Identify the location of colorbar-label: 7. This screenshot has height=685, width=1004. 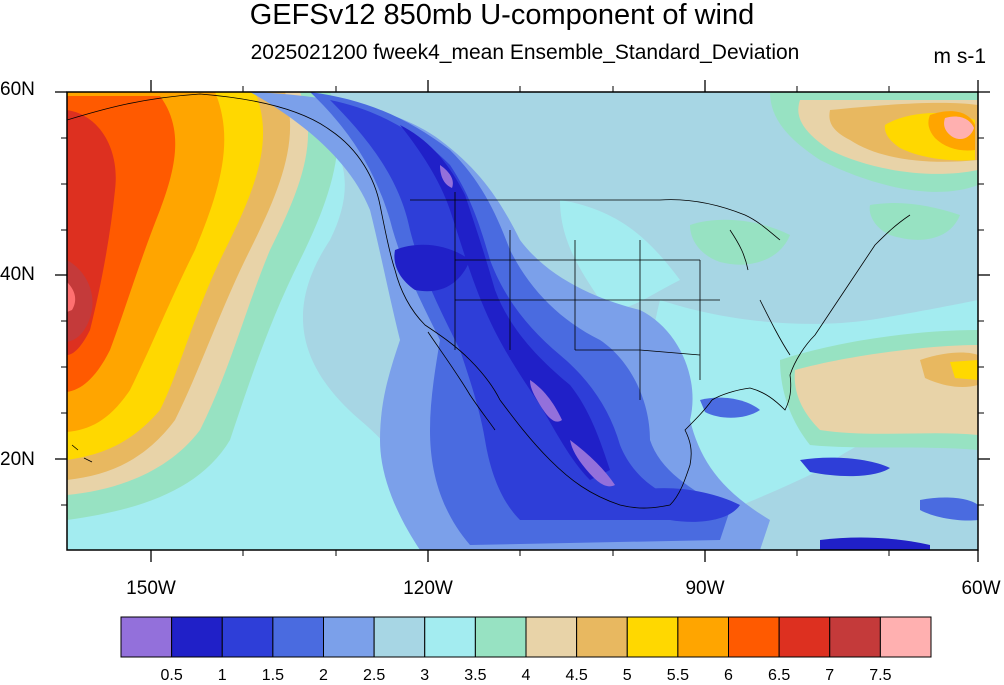
(830, 675).